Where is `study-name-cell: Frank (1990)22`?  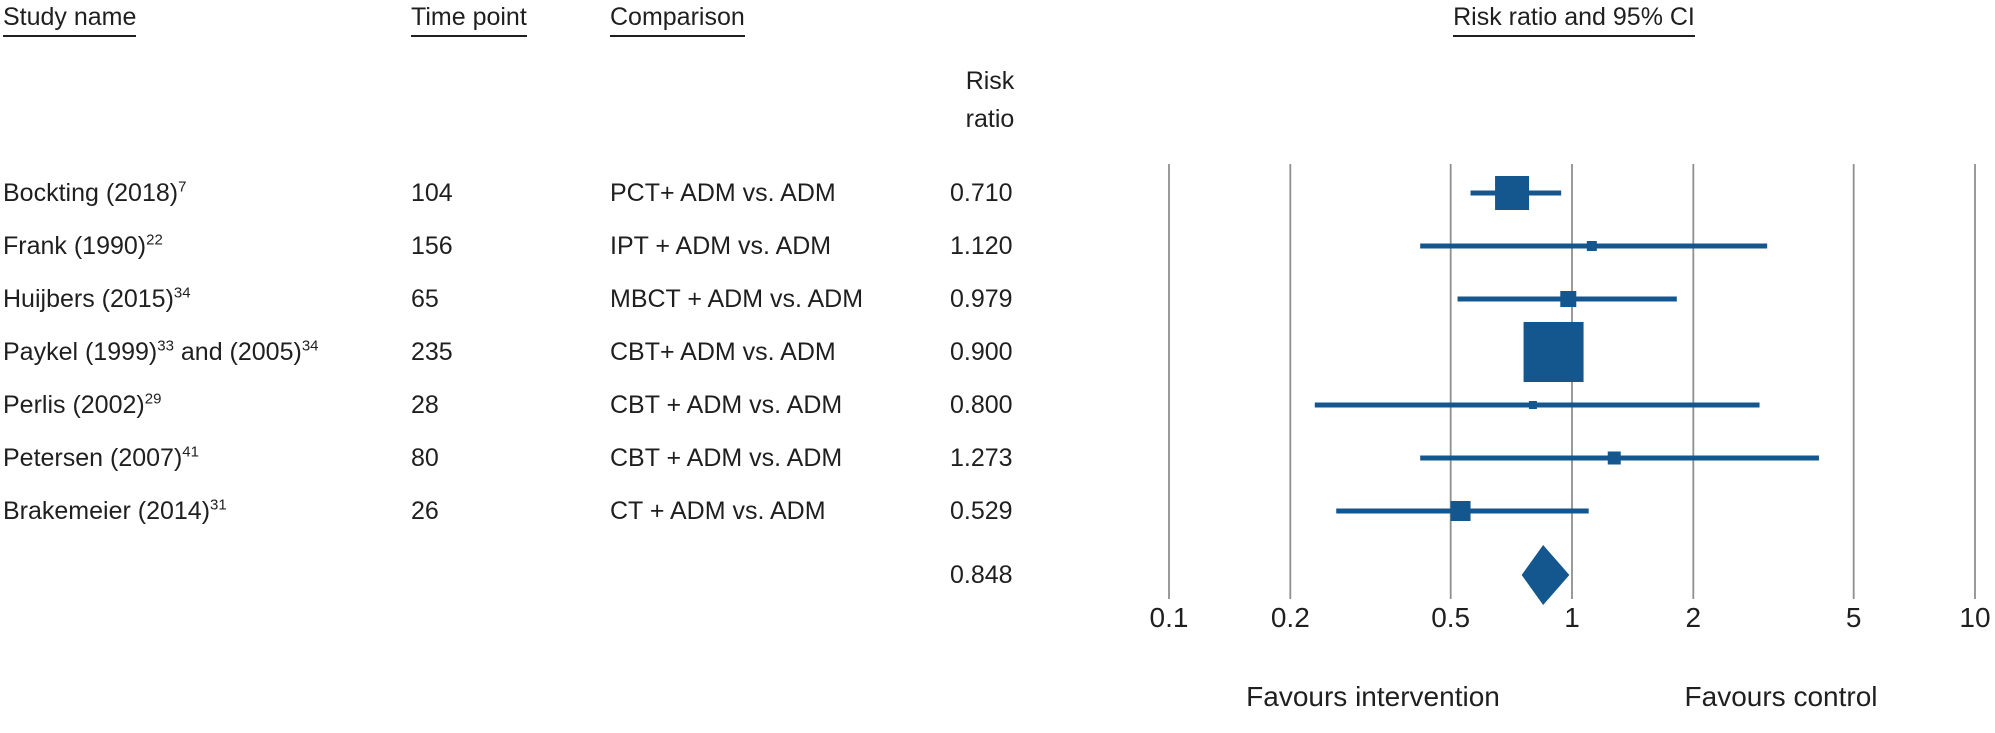
study-name-cell: Frank (1990)22 is located at coordinates (83, 245).